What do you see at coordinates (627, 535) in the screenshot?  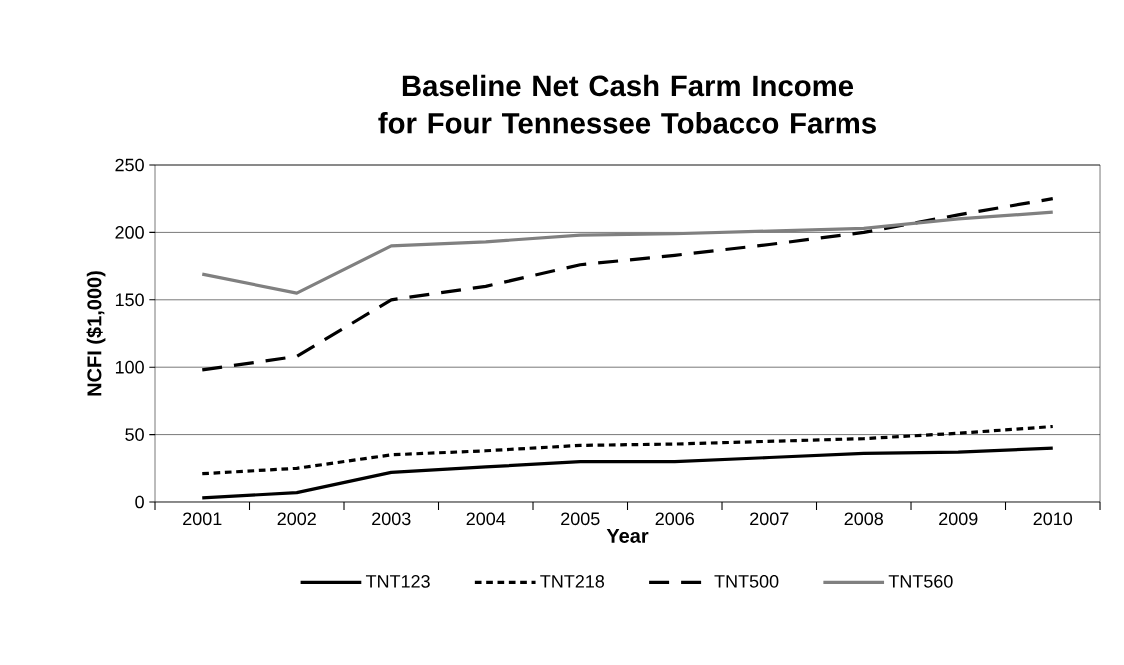 I see `x-axis-title: Year` at bounding box center [627, 535].